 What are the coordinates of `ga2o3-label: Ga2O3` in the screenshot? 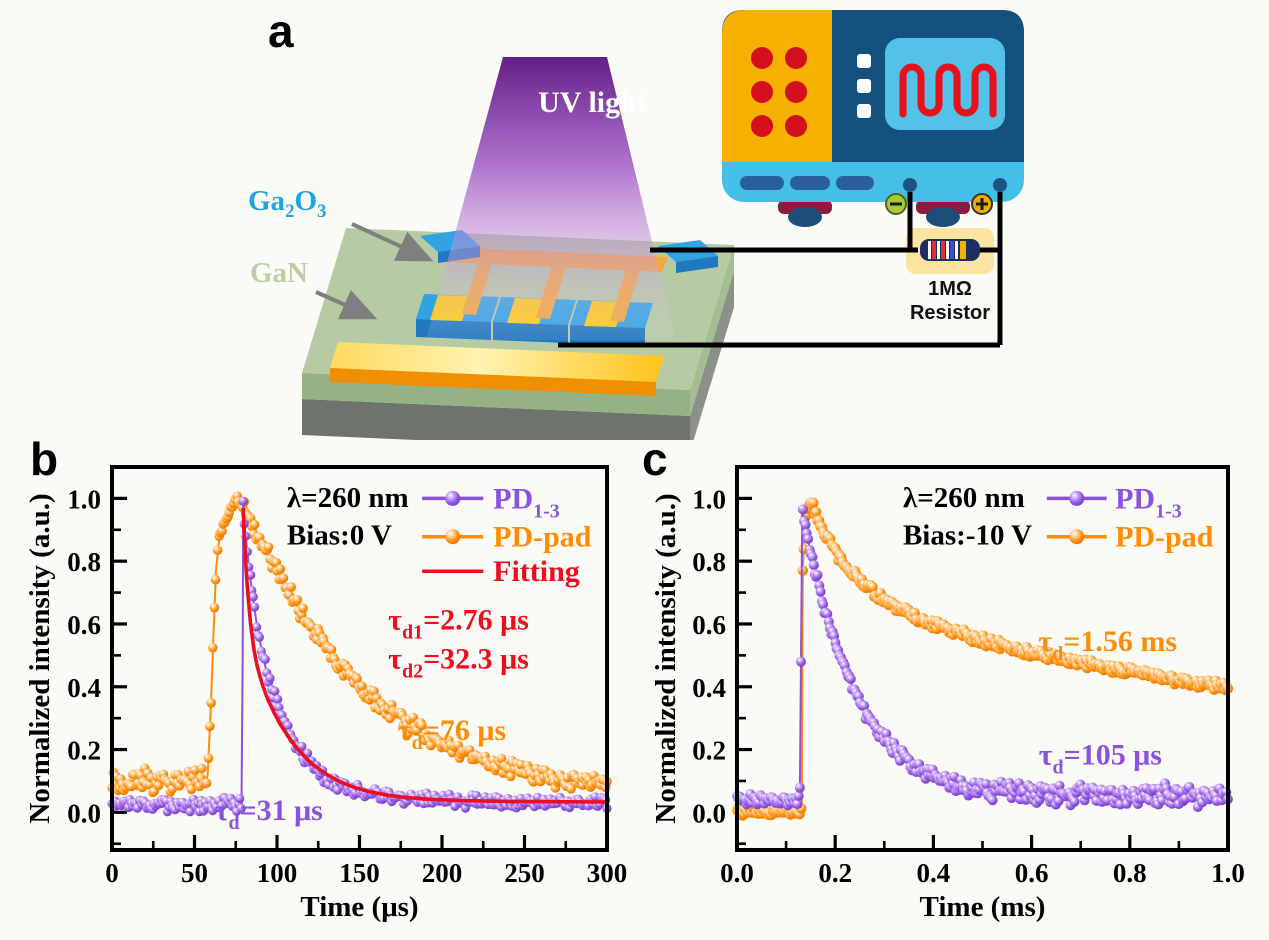 It's located at (287, 203).